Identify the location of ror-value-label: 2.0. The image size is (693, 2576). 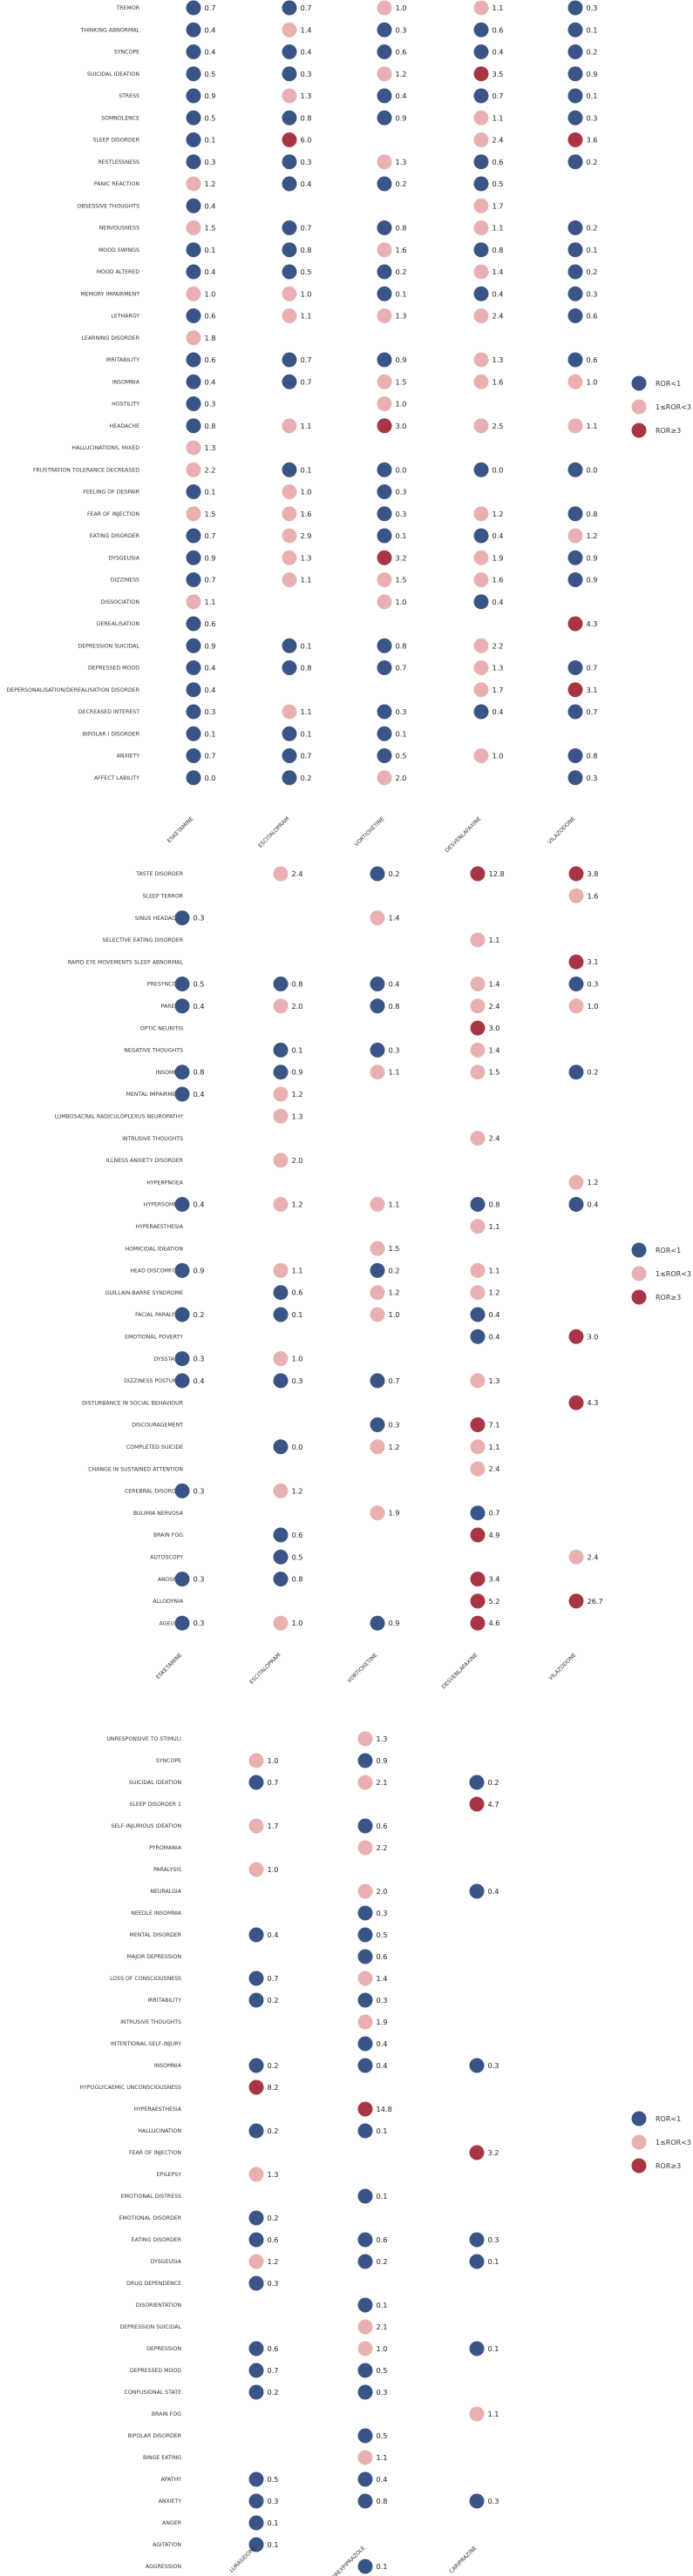
(297, 1006).